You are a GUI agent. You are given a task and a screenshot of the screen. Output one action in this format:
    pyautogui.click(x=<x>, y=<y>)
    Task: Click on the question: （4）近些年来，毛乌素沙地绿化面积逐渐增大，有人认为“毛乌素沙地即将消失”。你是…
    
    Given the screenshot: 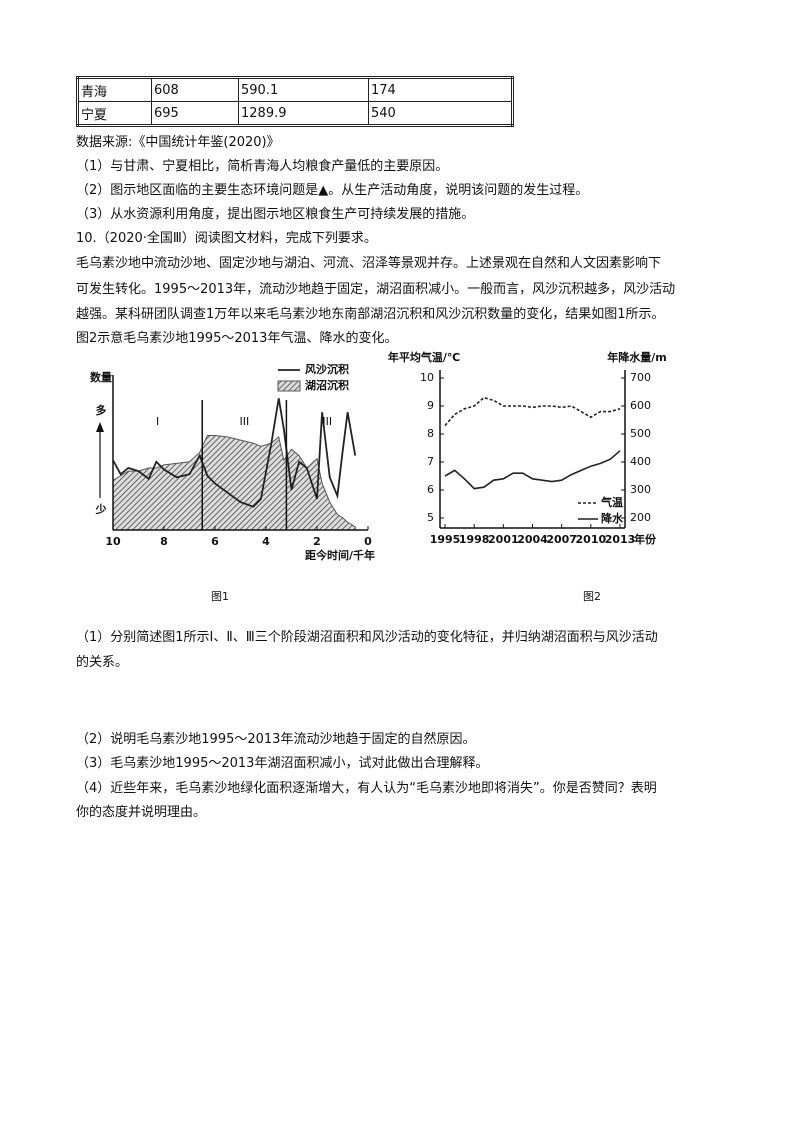 What is the action you would take?
    pyautogui.click(x=366, y=788)
    